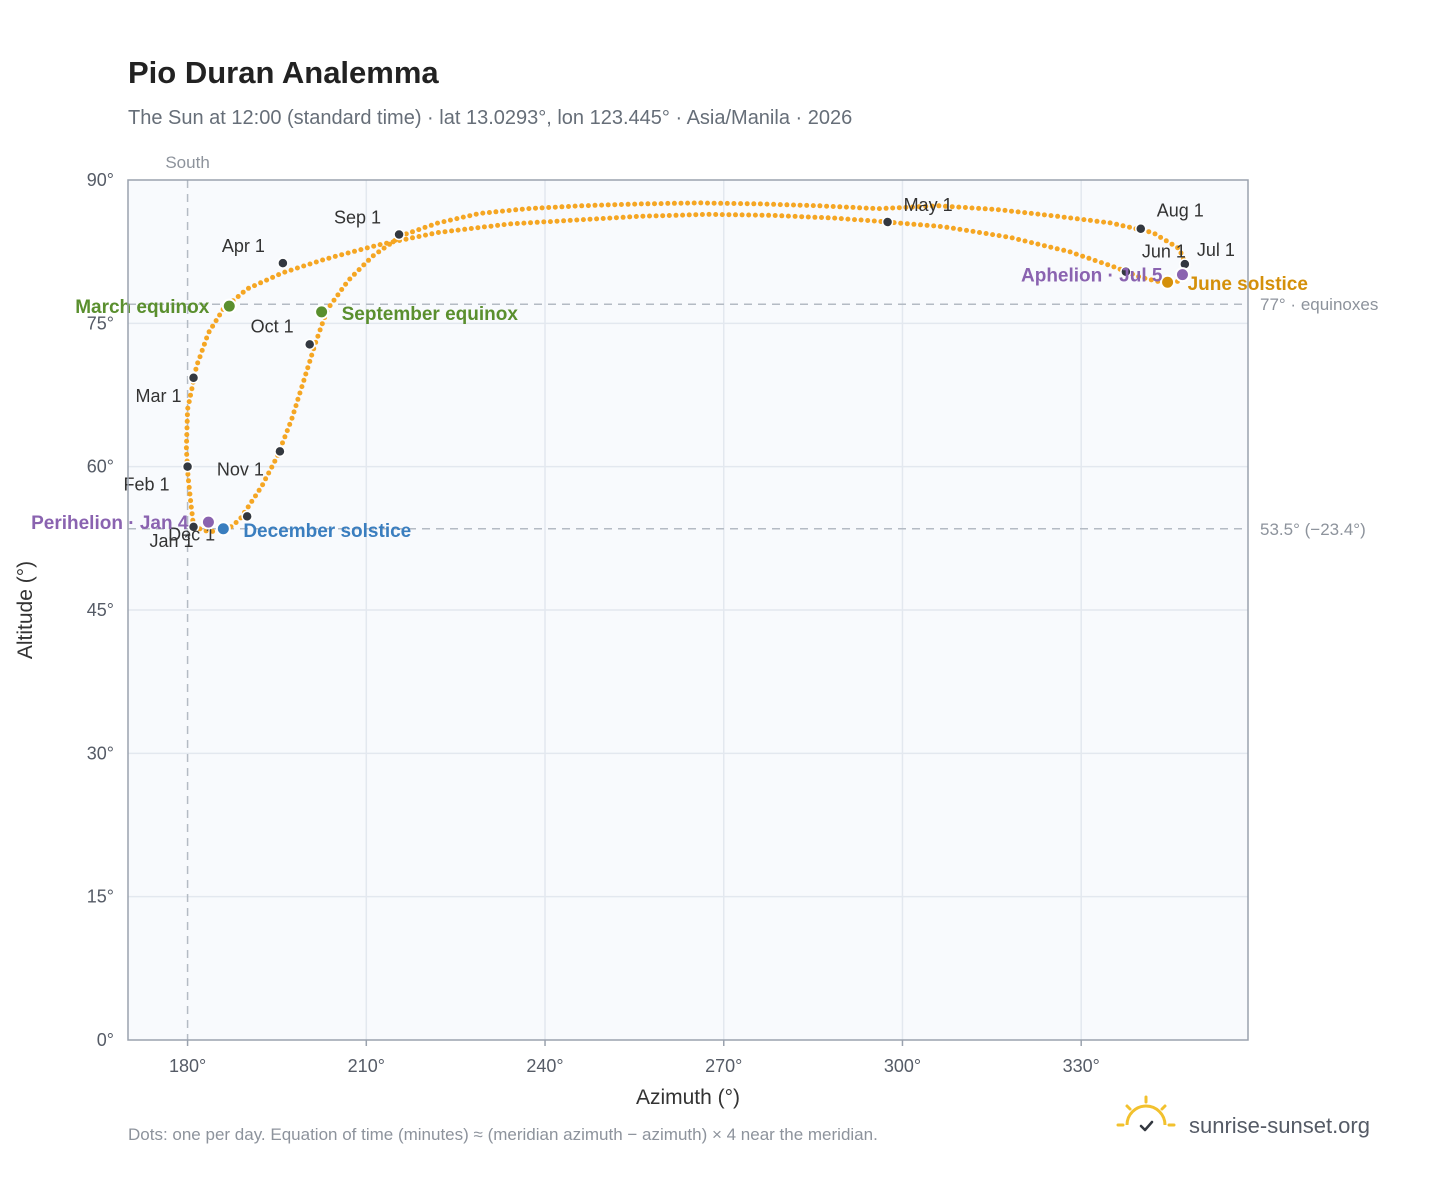 Image resolution: width=1448 pixels, height=1188 pixels. What do you see at coordinates (187, 1066) in the screenshot?
I see `x-tick-label: 180°` at bounding box center [187, 1066].